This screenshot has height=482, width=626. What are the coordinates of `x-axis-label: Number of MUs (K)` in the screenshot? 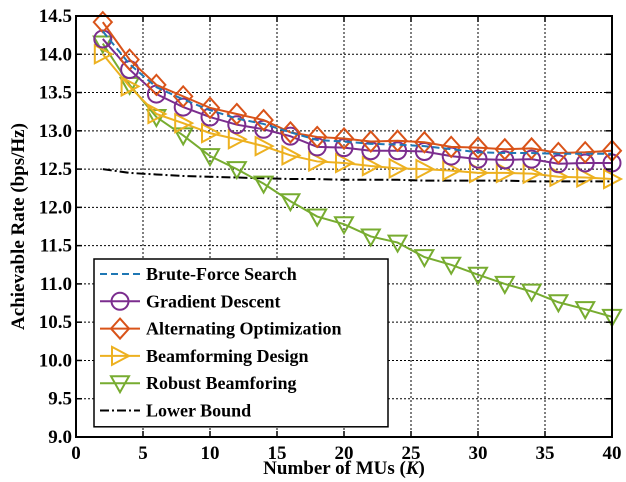 It's located at (344, 468).